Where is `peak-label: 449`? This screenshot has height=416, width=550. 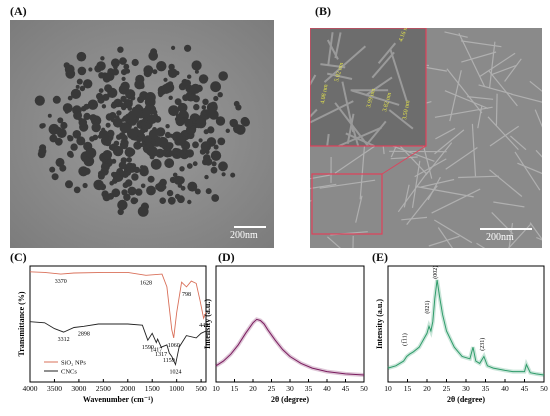
peak-label: 449 is located at coordinates (203, 326).